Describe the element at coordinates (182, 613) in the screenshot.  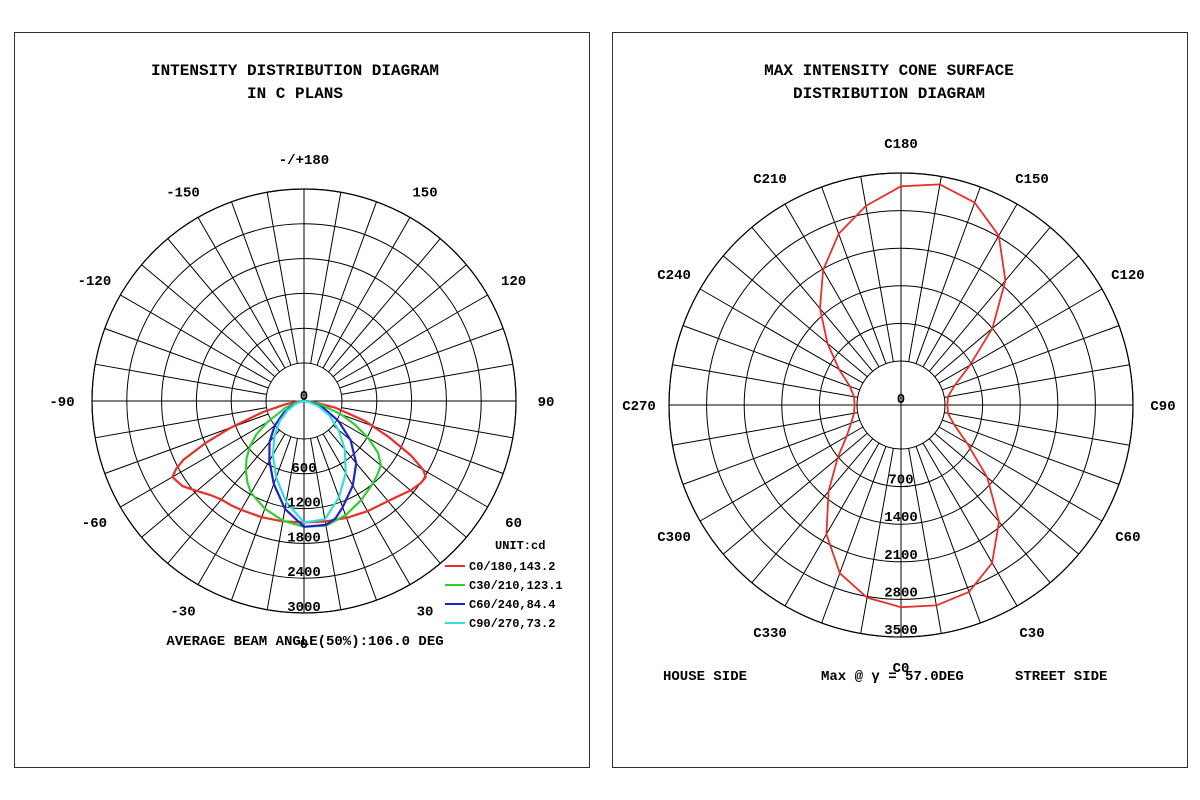
I see `angle-tick-label: -30` at that location.